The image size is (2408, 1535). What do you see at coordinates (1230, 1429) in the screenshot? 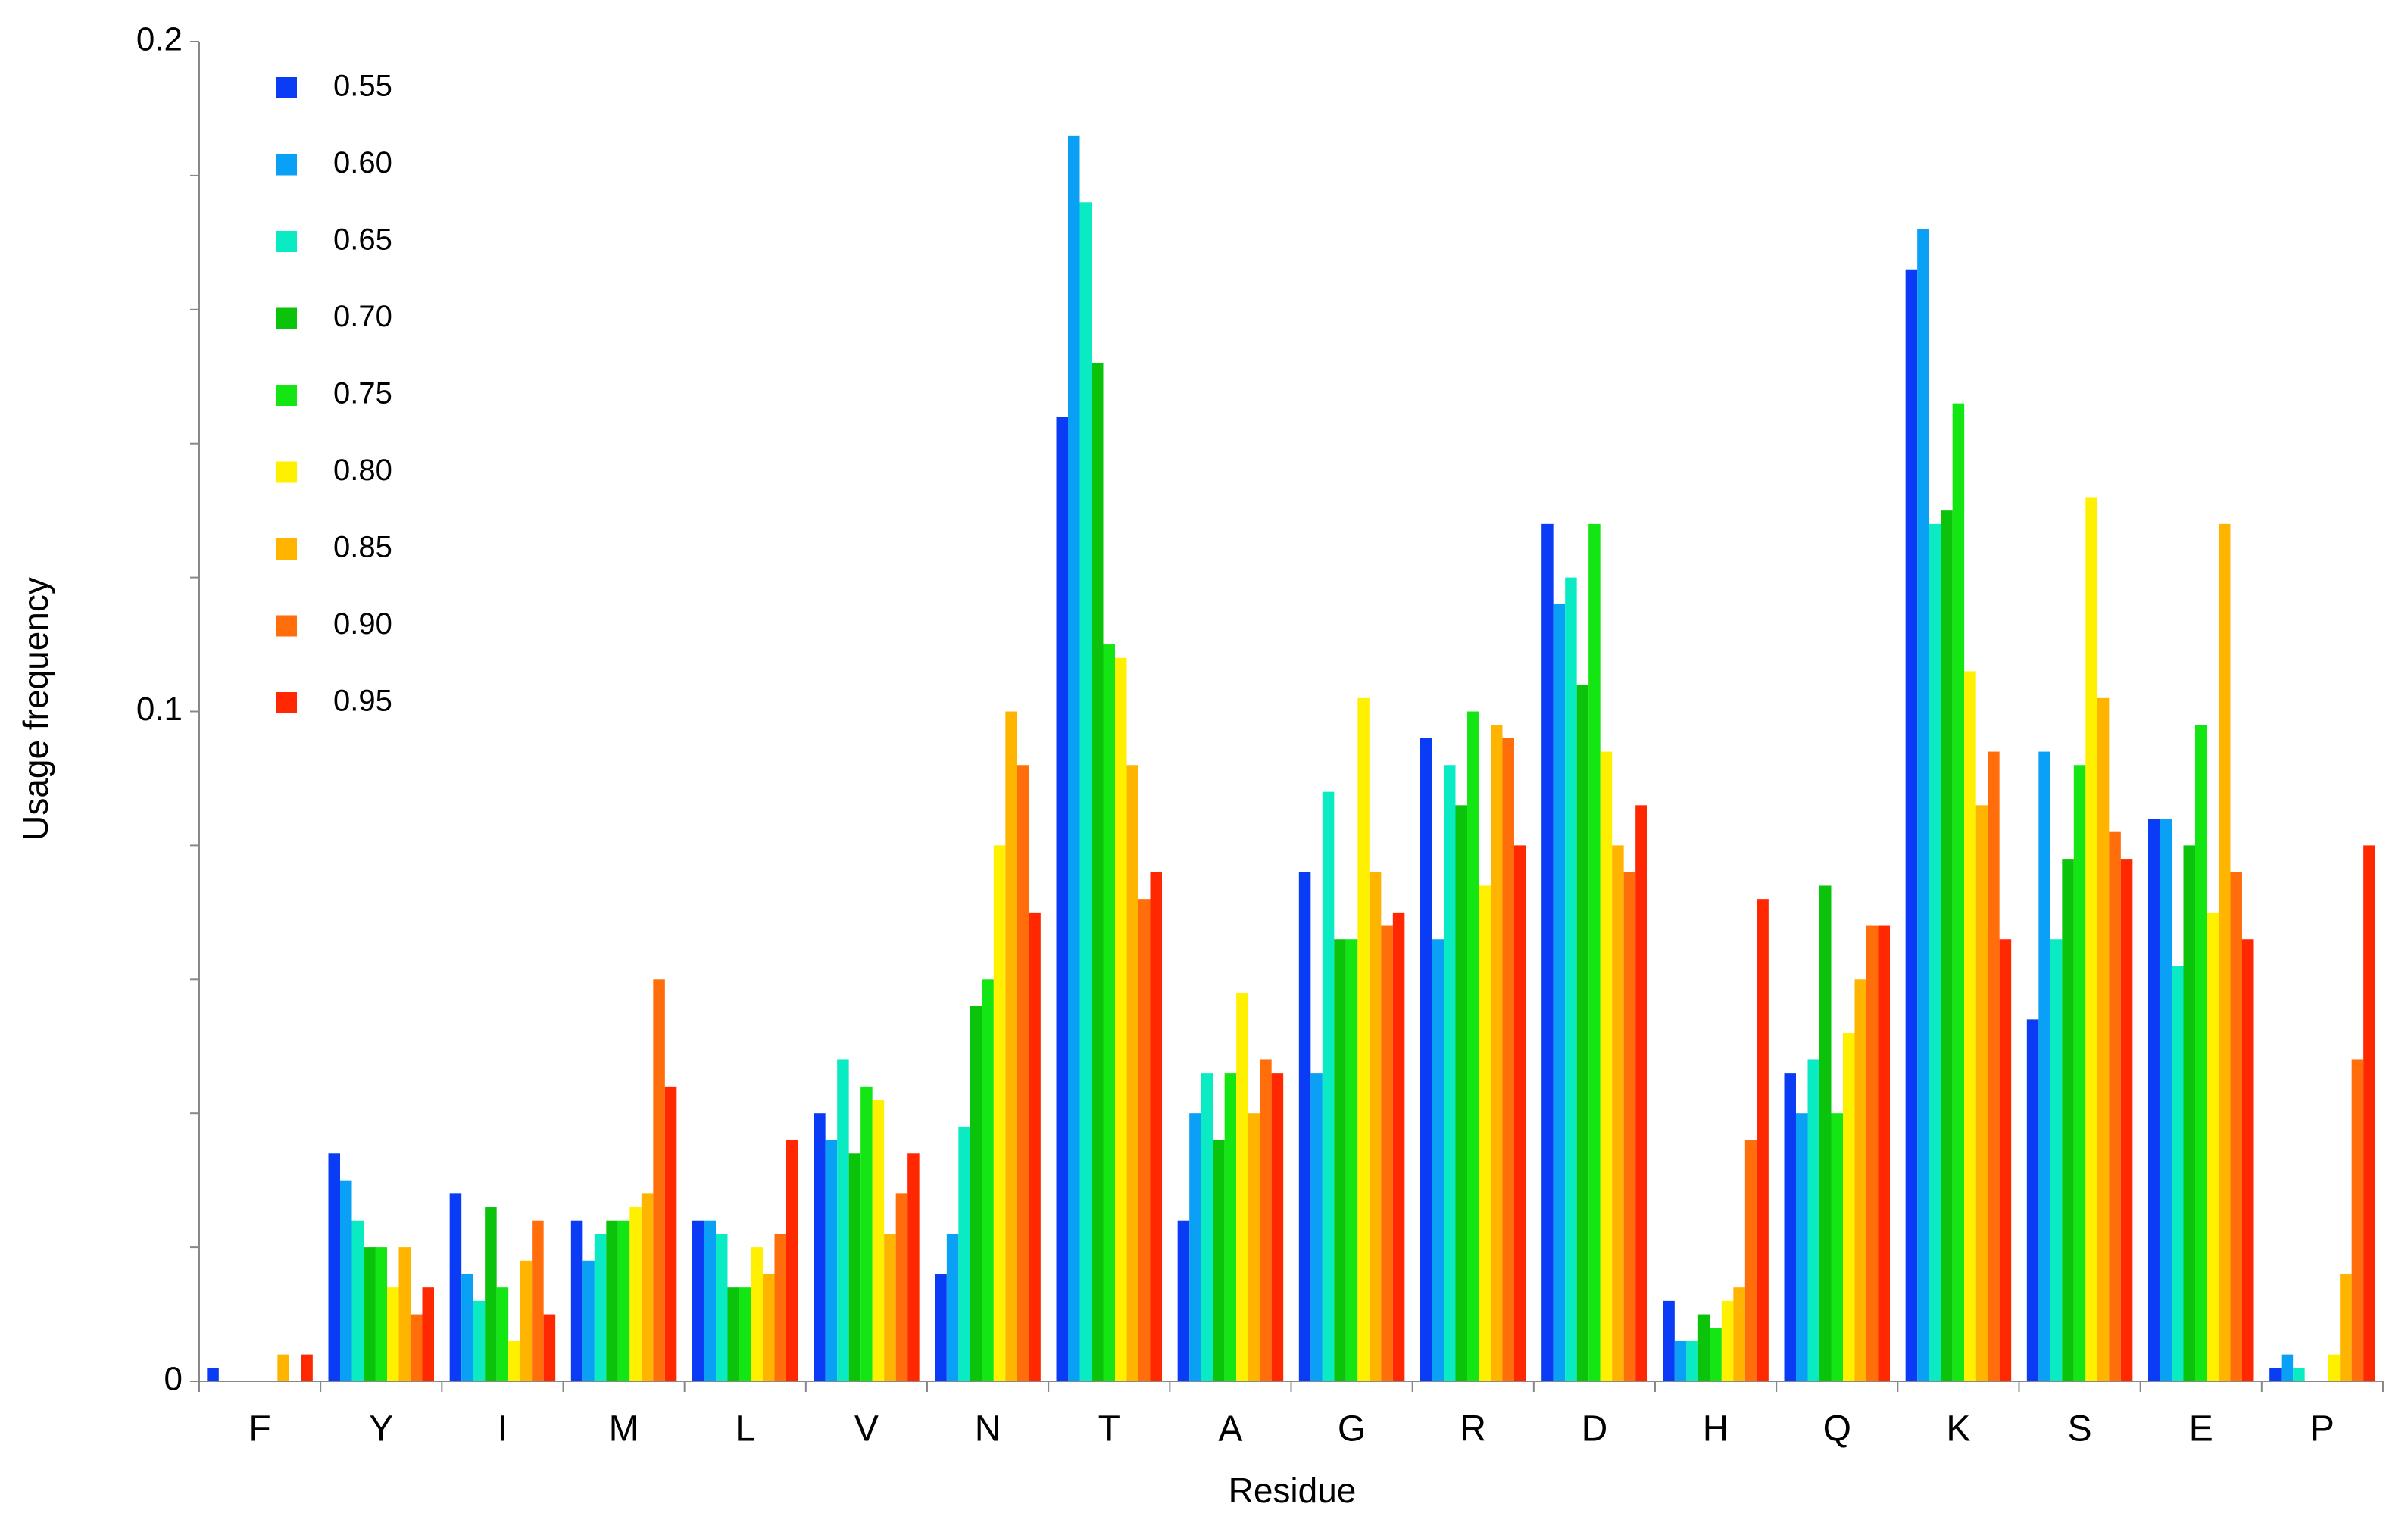
I see `x-tick-label: A` at bounding box center [1230, 1429].